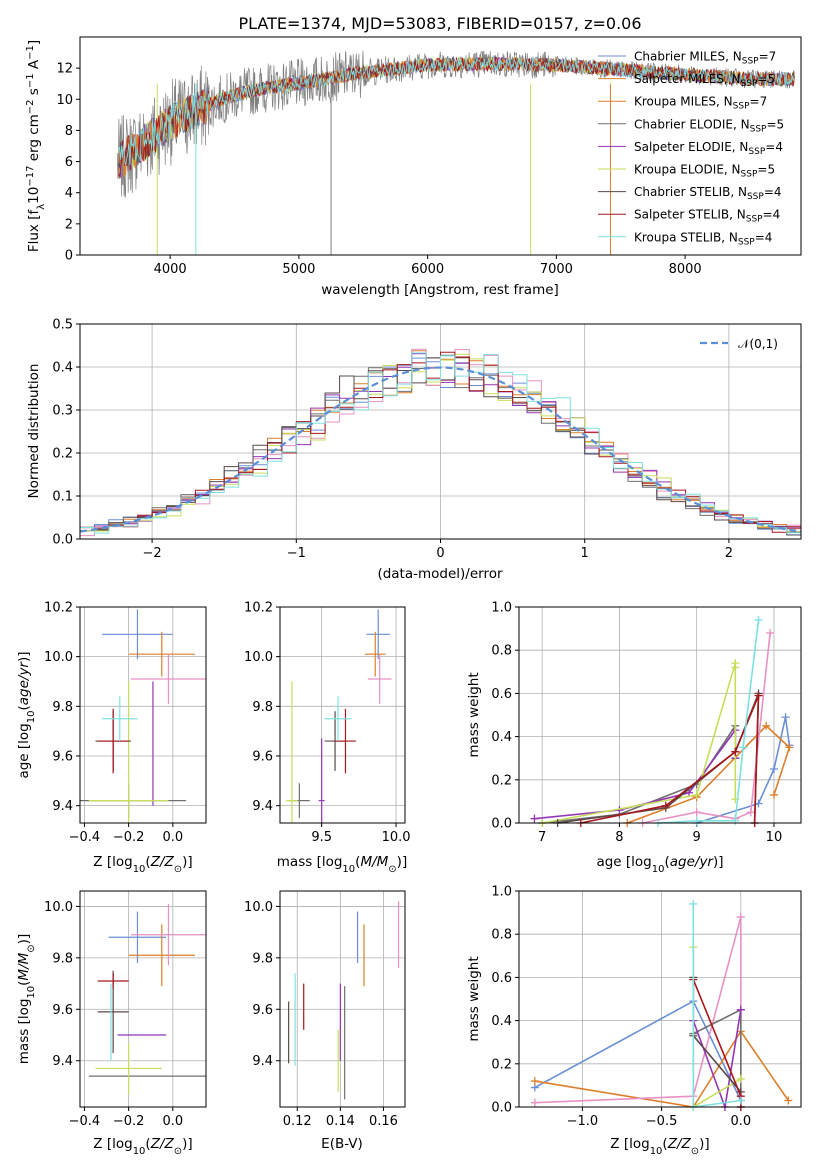  What do you see at coordinates (342, 1144) in the screenshot?
I see `x-axis-label: E(B-V)` at bounding box center [342, 1144].